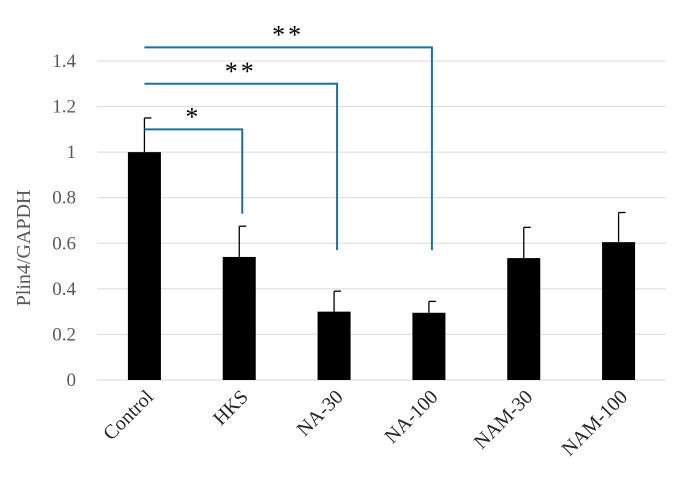 The width and height of the screenshot is (680, 489). What do you see at coordinates (320, 413) in the screenshot?
I see `x-tick-label: NA-30` at bounding box center [320, 413].